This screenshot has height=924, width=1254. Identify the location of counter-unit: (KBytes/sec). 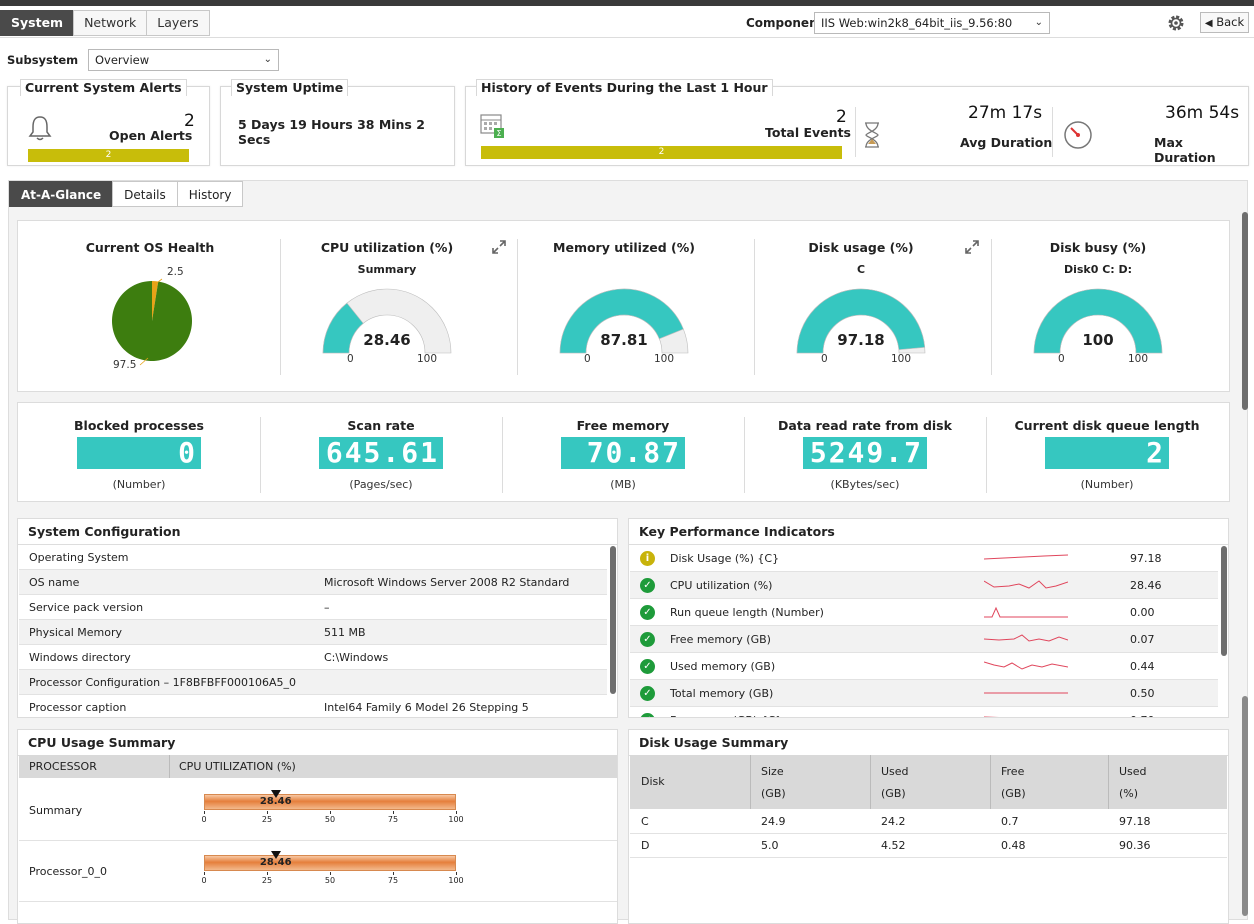
(865, 484).